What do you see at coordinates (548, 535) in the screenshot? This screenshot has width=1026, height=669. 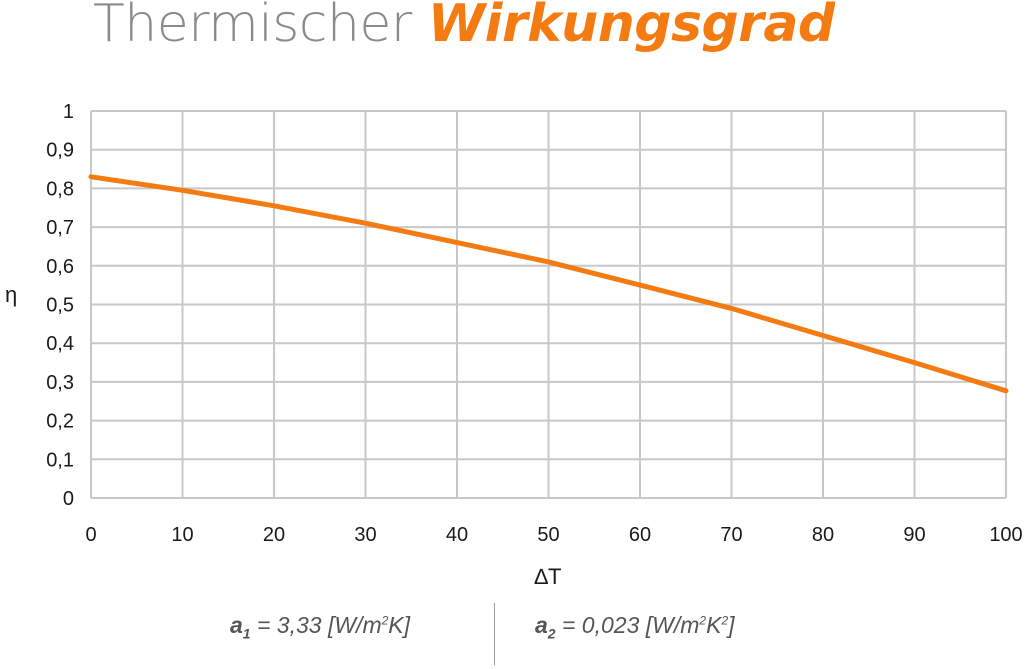 I see `x-tick-label: 50` at bounding box center [548, 535].